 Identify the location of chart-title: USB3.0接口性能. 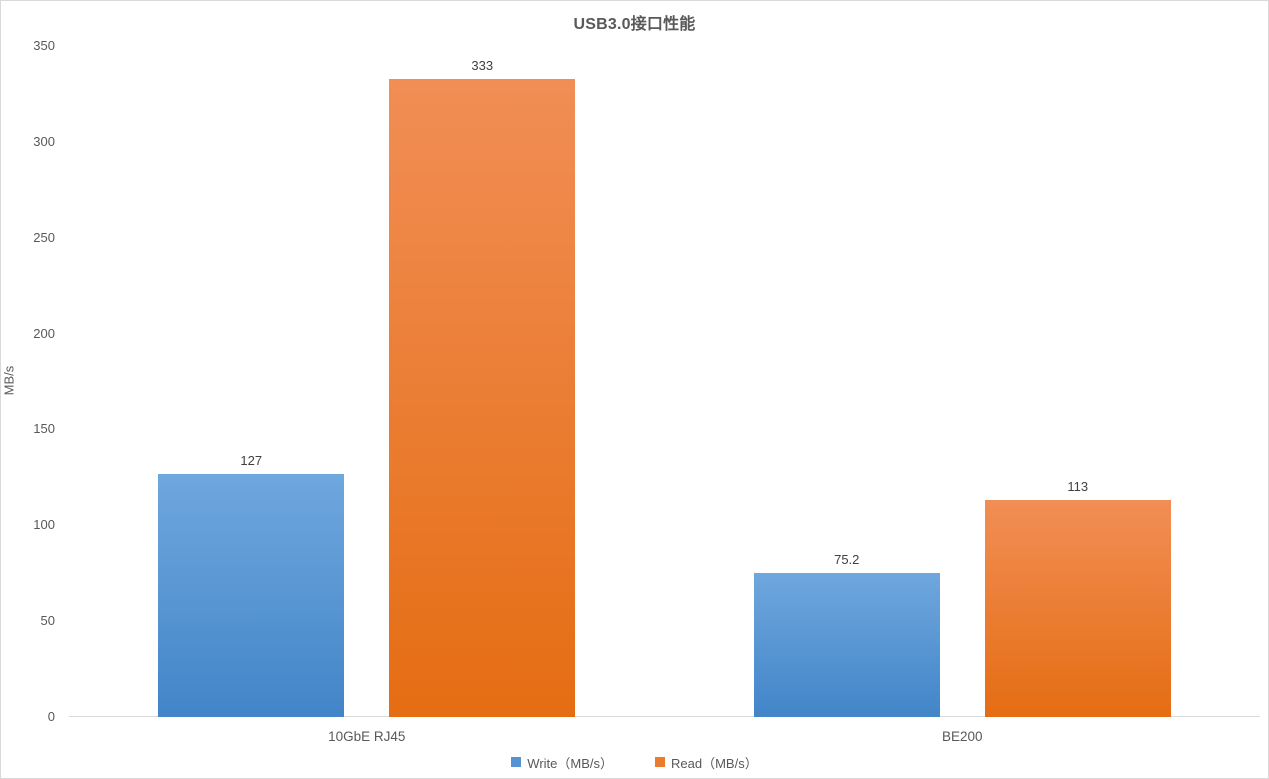
(634, 24).